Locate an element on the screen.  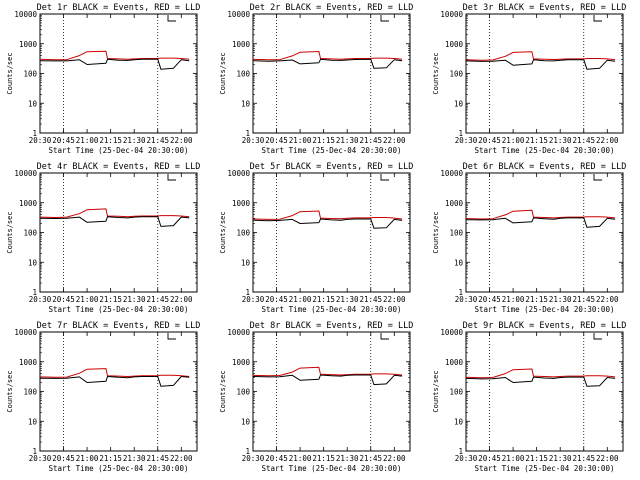
panel-title: Det 9r BLACK = Events, RED = LLD is located at coordinates (545, 326).